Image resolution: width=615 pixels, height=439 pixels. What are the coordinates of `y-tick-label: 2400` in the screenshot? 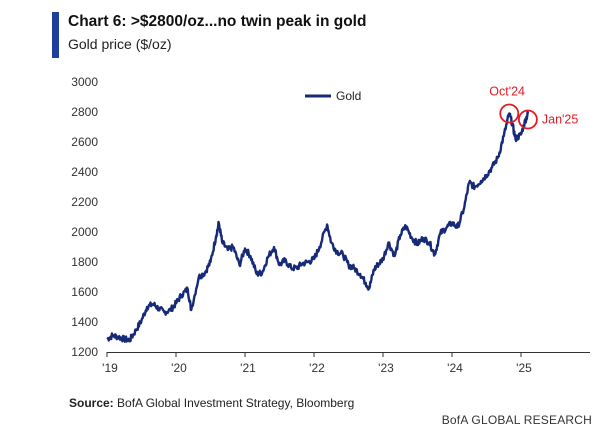 It's located at (84, 172).